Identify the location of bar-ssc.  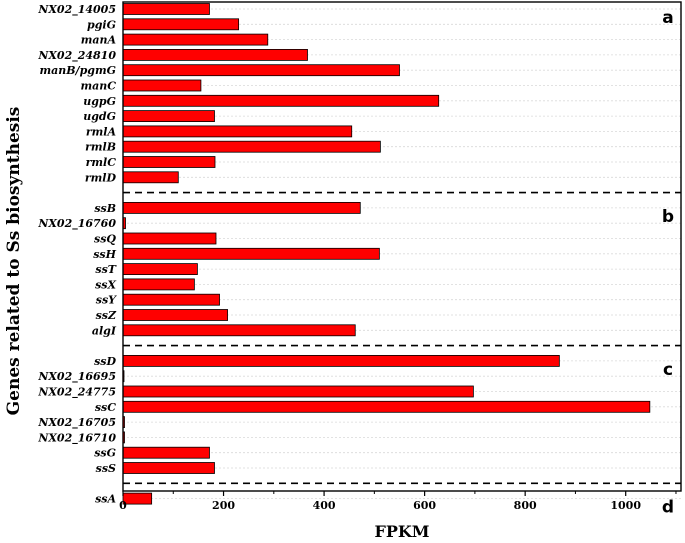
(386, 406).